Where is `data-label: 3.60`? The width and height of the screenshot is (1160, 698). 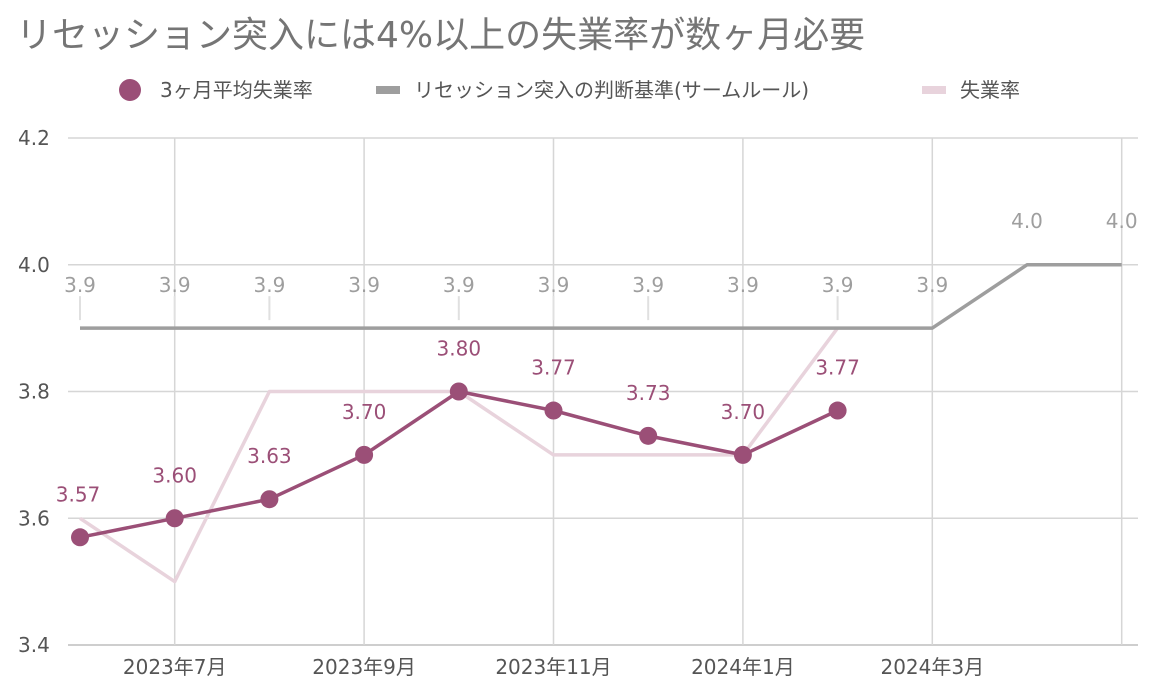
data-label: 3.60 is located at coordinates (174, 475).